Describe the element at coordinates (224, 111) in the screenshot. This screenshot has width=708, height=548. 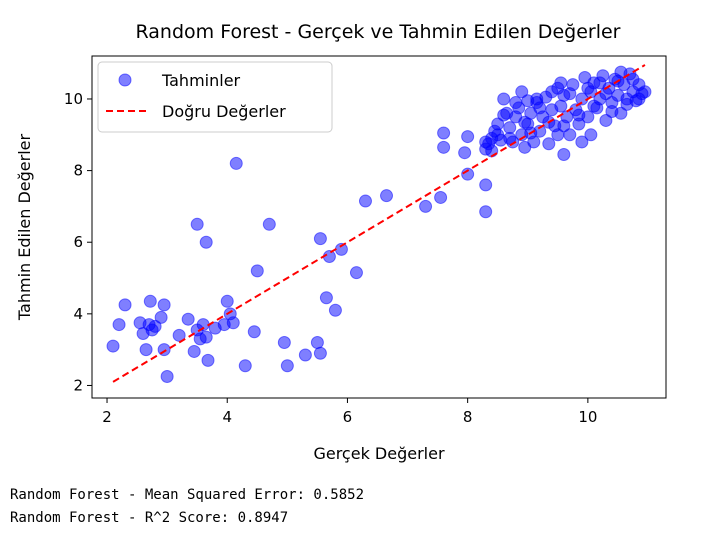
I see `legend-label-reference-line: Doğru Değerler` at that location.